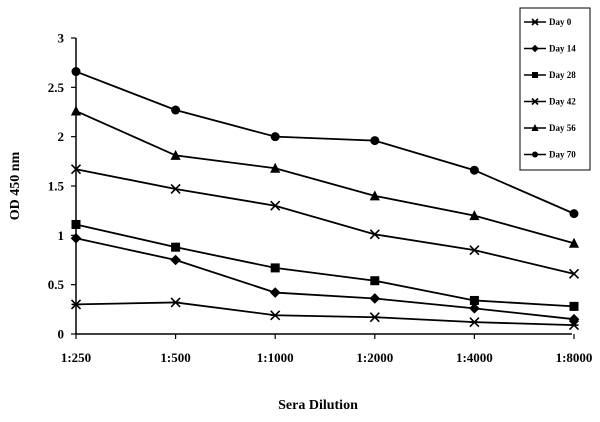 This screenshot has height=422, width=600. I want to click on y-tick-label: 2.5, so click(56, 87).